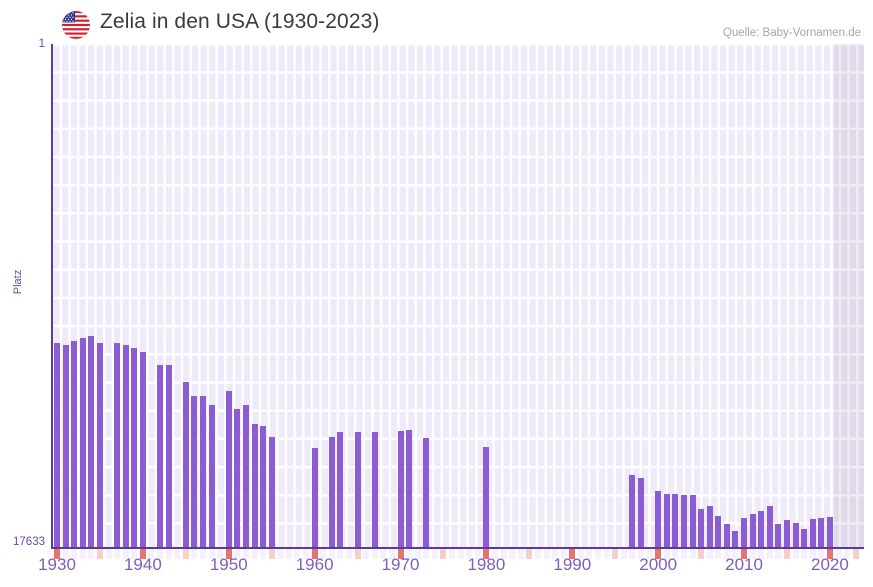 This screenshot has width=873, height=587. What do you see at coordinates (761, 529) in the screenshot?
I see `bar-2012` at bounding box center [761, 529].